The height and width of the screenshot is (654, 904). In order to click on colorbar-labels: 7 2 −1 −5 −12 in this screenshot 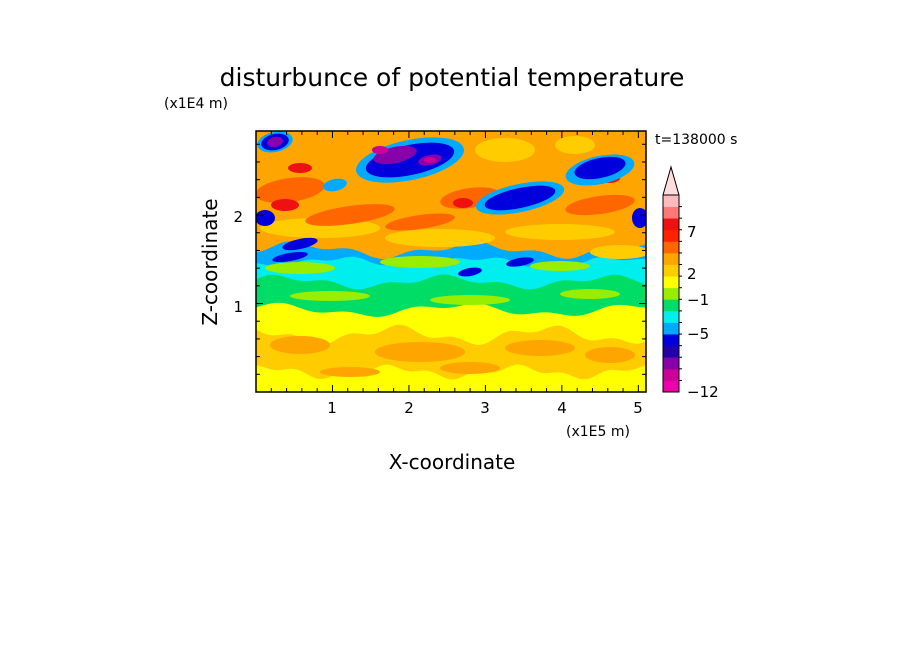, I will do `click(703, 312)`.